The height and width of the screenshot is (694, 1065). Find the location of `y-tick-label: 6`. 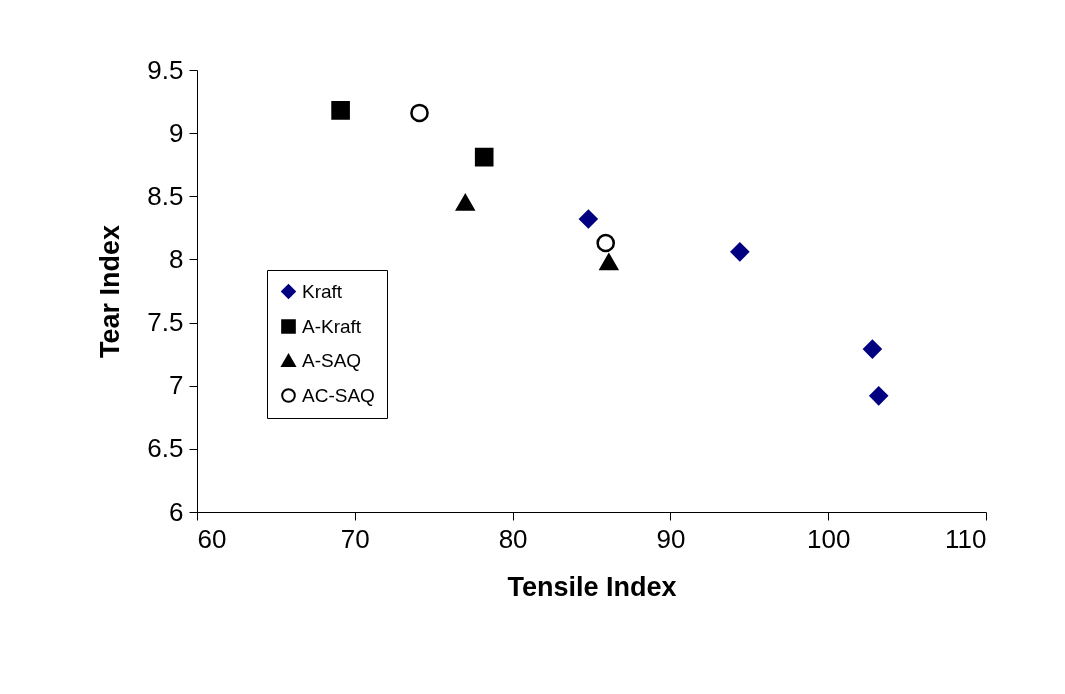

y-tick-label: 6 is located at coordinates (176, 511).